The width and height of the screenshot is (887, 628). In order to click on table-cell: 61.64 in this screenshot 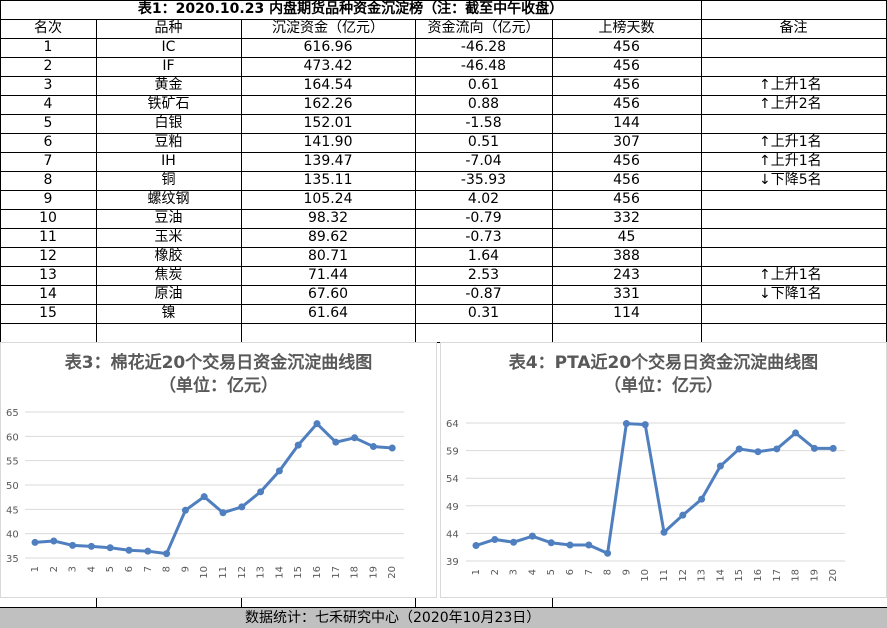, I will do `click(328, 313)`.